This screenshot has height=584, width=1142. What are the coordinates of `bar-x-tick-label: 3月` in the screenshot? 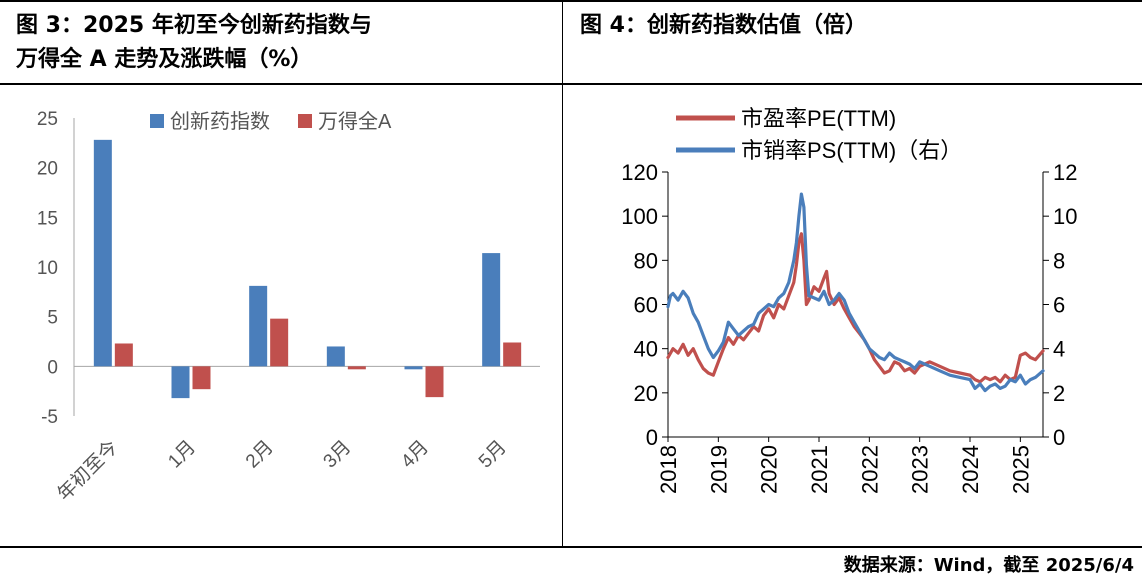 It's located at (338, 455).